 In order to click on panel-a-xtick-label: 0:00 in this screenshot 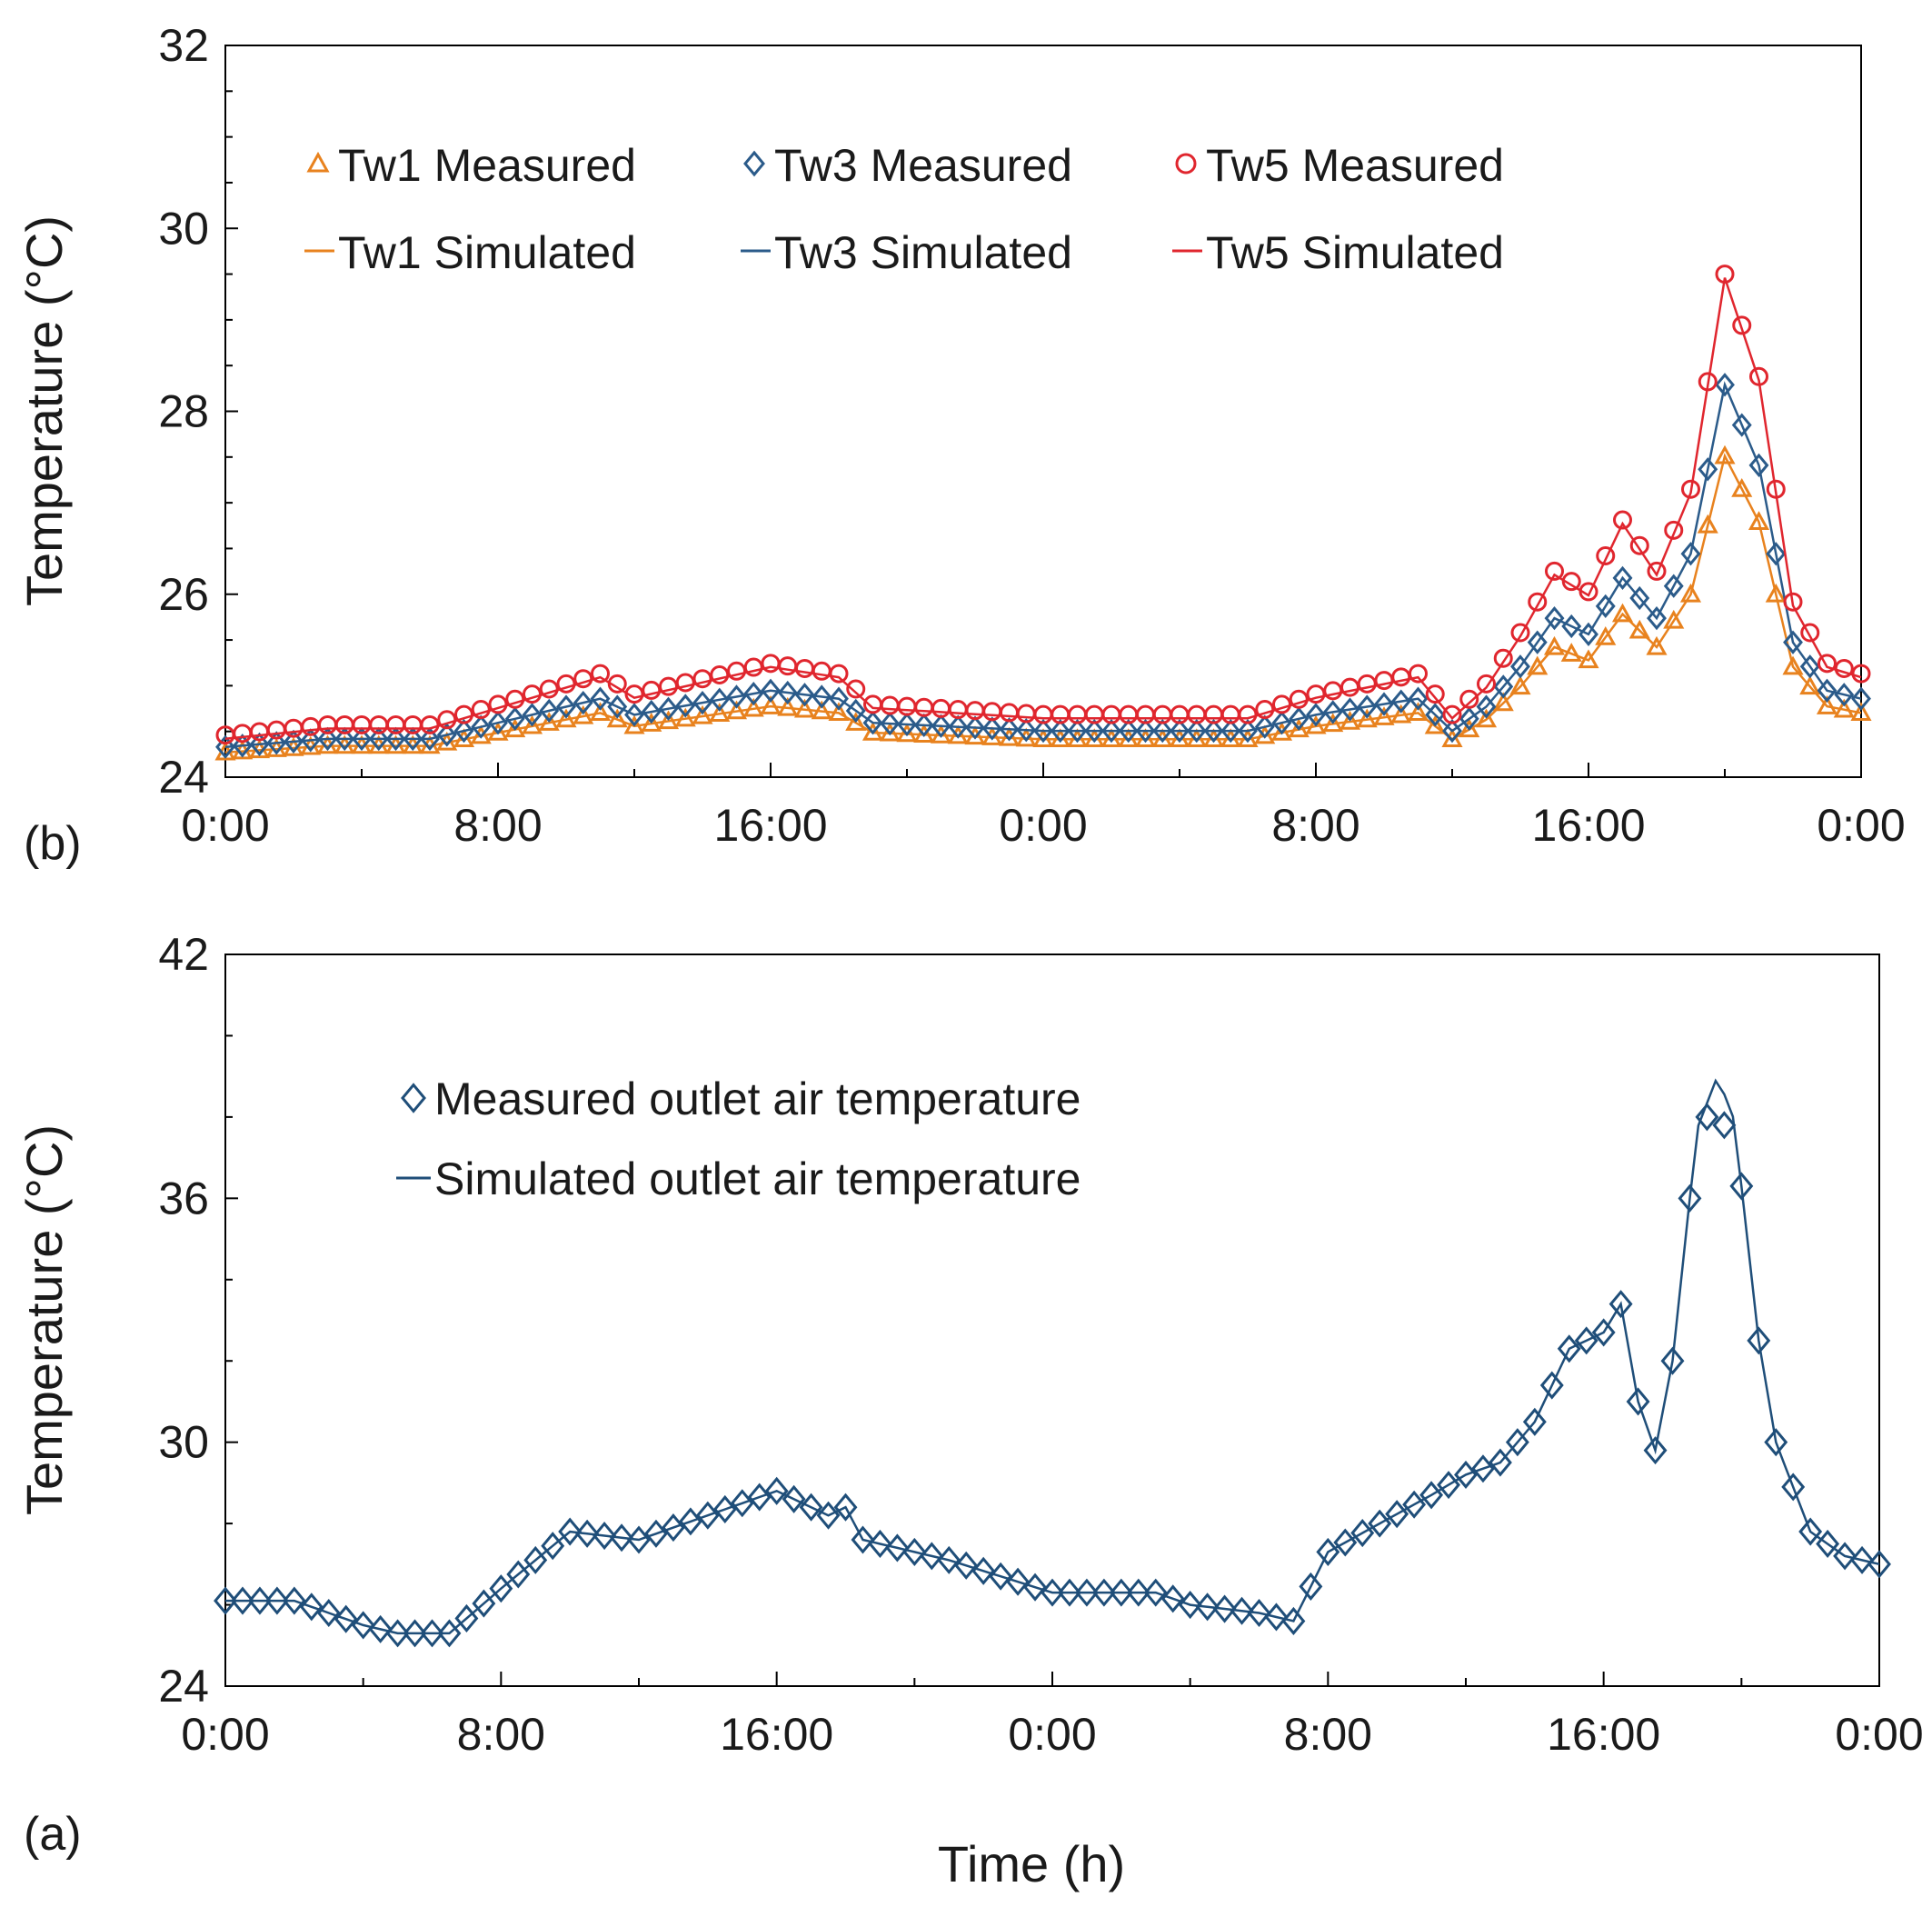, I will do `click(1052, 1735)`.